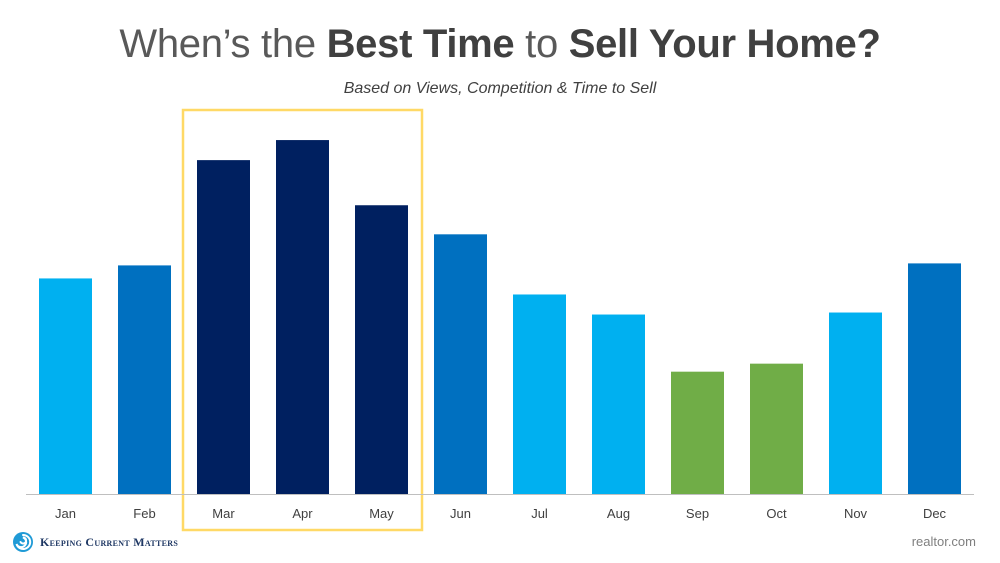 This screenshot has height=563, width=1000. Describe the element at coordinates (776, 428) in the screenshot. I see `bar-oct` at that location.